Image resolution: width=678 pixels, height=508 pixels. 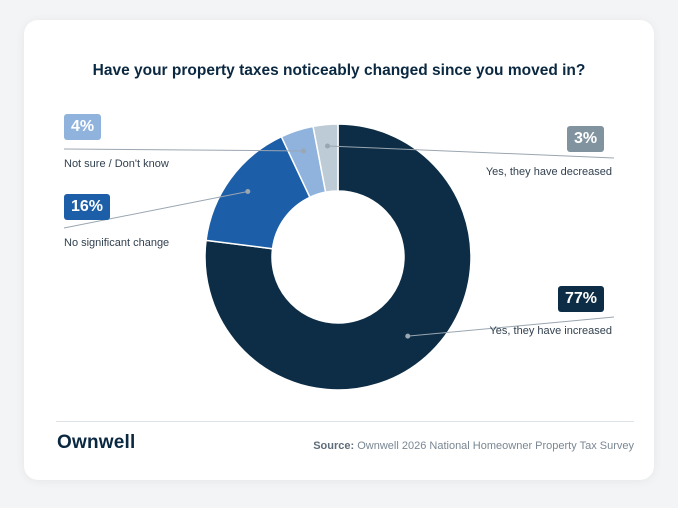 What do you see at coordinates (550, 331) in the screenshot?
I see `label-increased: Yes, they have increased` at bounding box center [550, 331].